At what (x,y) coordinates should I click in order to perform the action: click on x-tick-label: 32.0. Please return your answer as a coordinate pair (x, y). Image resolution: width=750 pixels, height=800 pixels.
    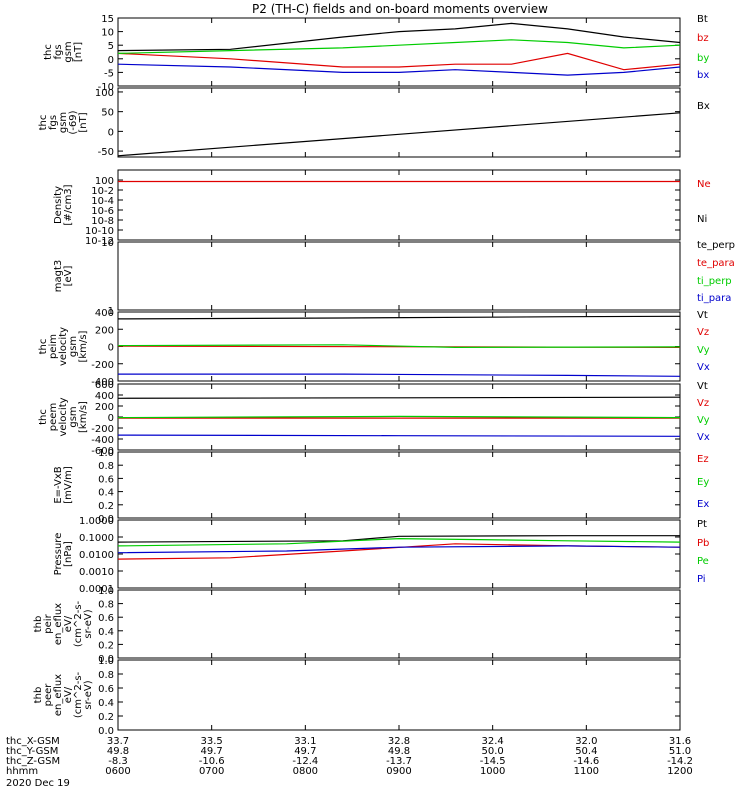
    Looking at the image, I should click on (586, 741).